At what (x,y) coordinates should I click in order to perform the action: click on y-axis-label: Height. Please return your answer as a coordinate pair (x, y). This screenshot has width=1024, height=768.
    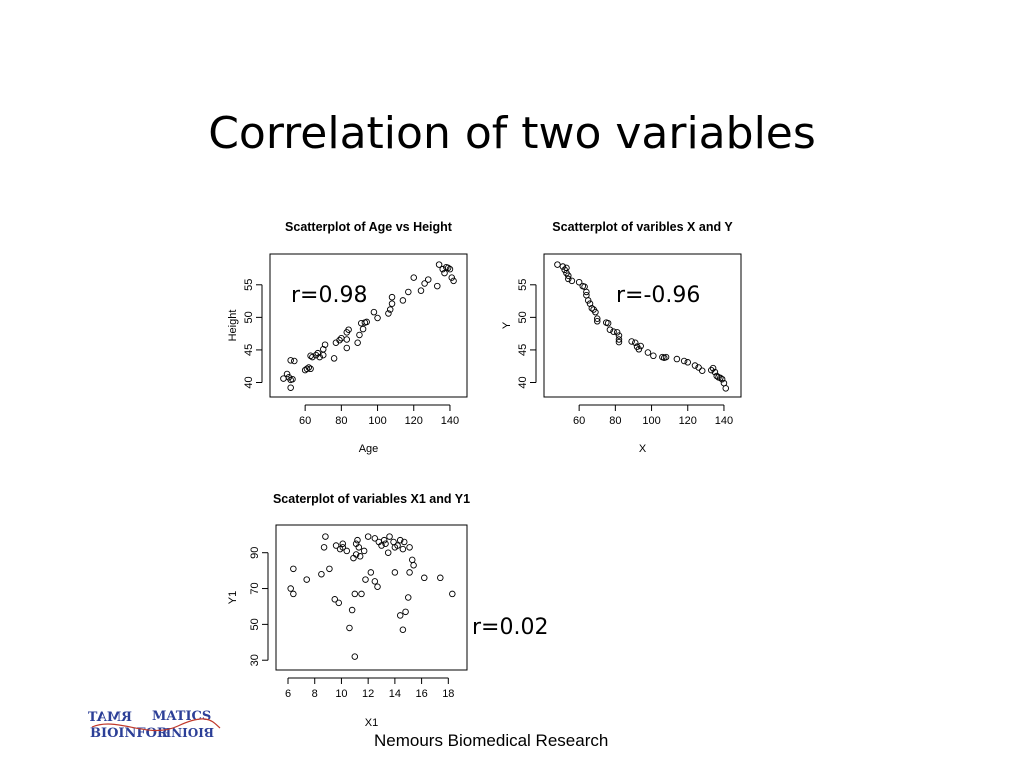
    Looking at the image, I should click on (233, 326).